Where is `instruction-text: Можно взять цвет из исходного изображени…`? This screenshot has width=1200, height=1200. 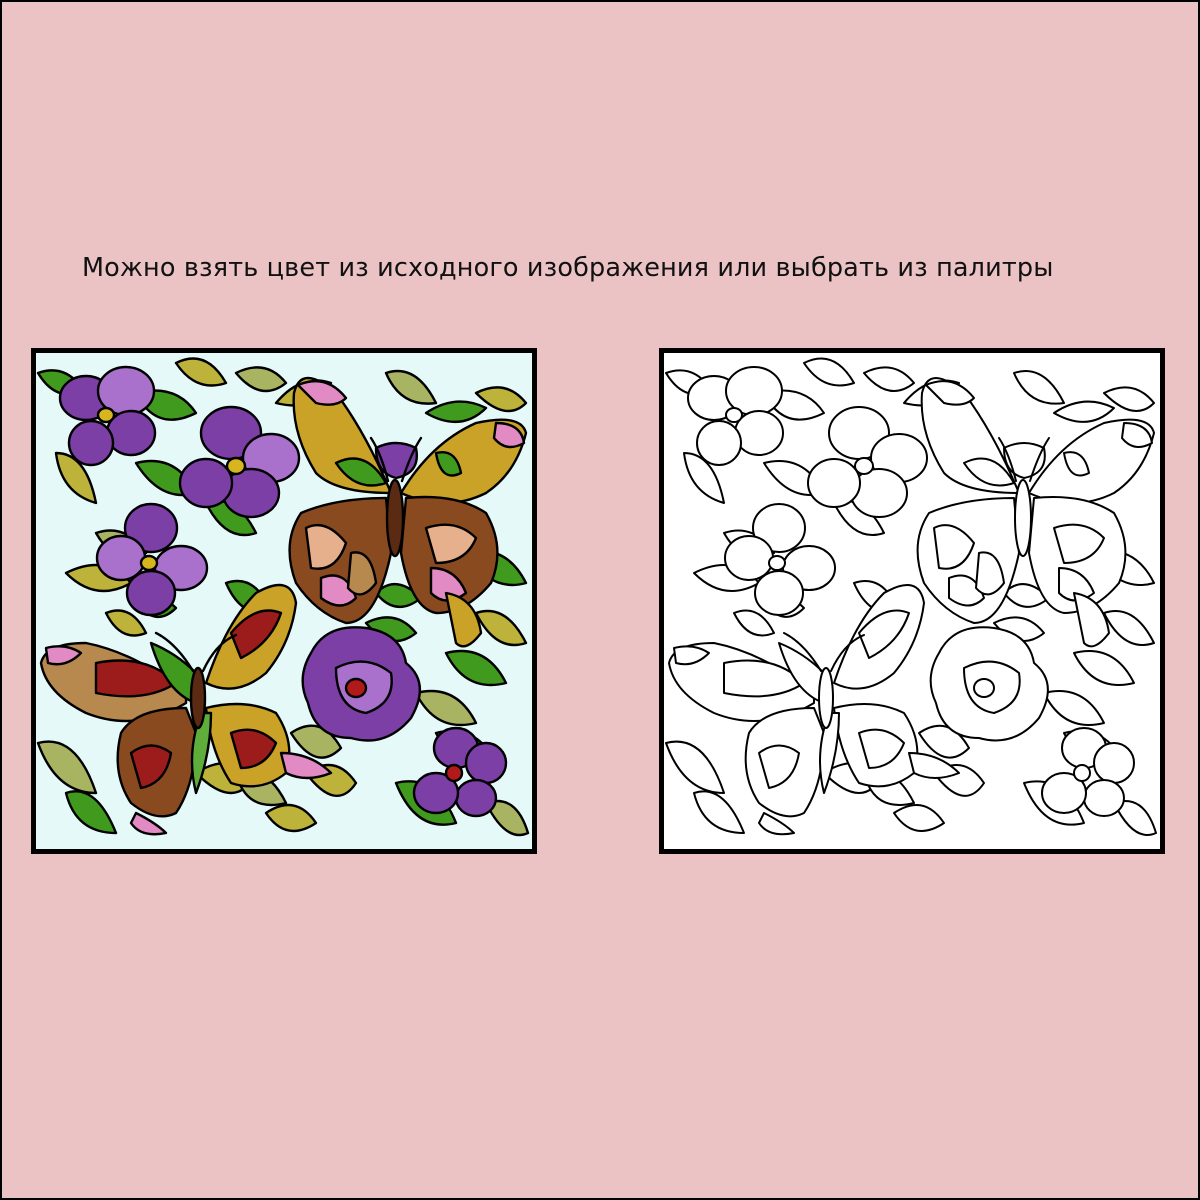 instruction-text: Можно взять цвет из исходного изображени… is located at coordinates (568, 268).